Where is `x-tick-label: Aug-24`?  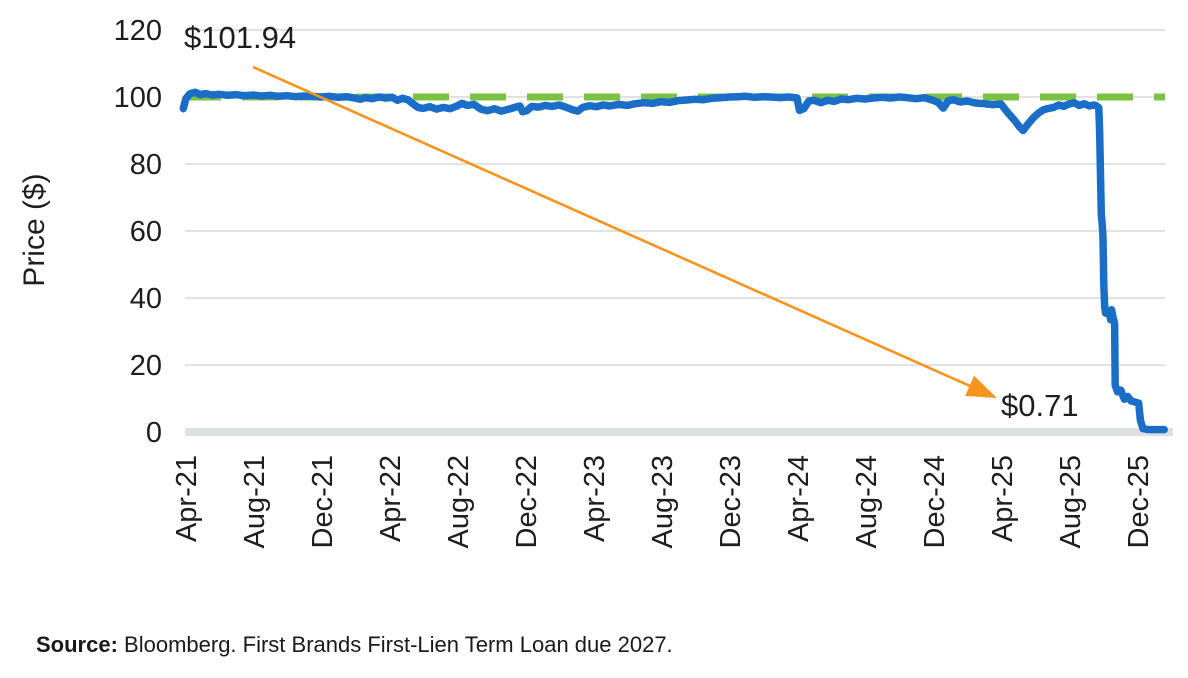
x-tick-label: Aug-24 is located at coordinates (867, 502).